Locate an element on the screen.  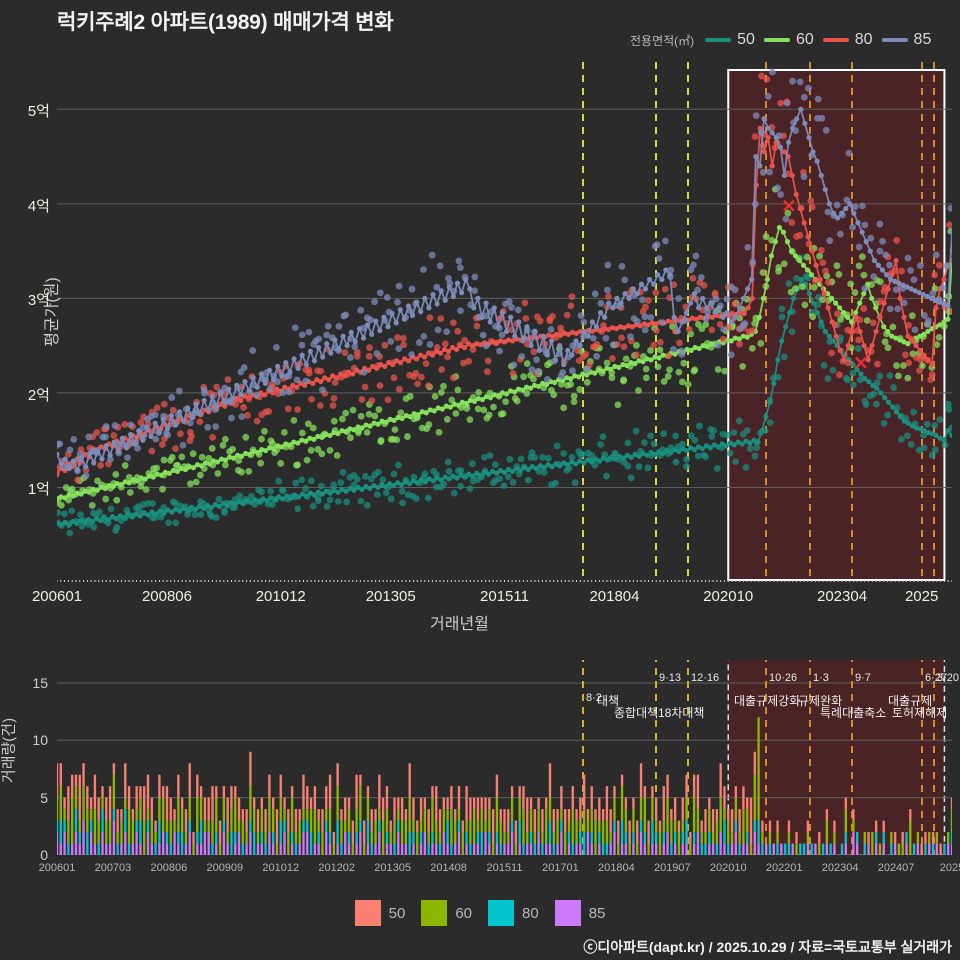
price-x-tick: 201511 is located at coordinates (504, 596).